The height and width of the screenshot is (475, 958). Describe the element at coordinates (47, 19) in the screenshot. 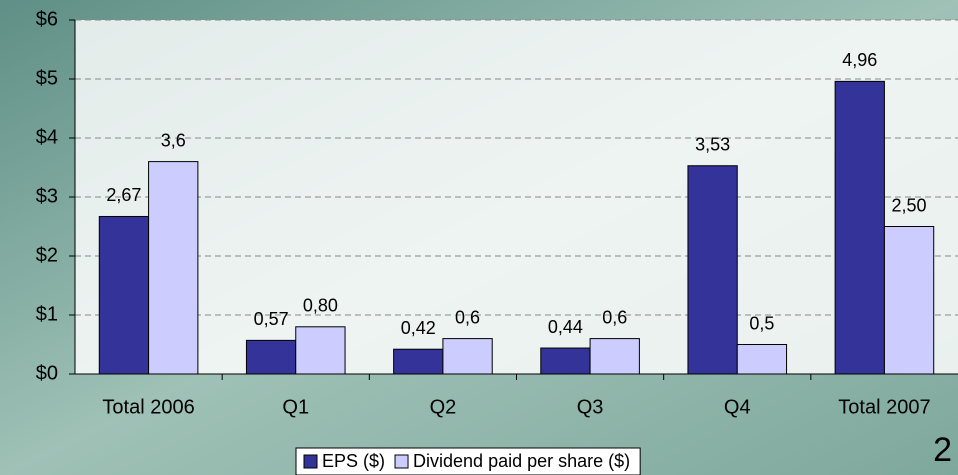

I see `y-tick-label: $6` at that location.